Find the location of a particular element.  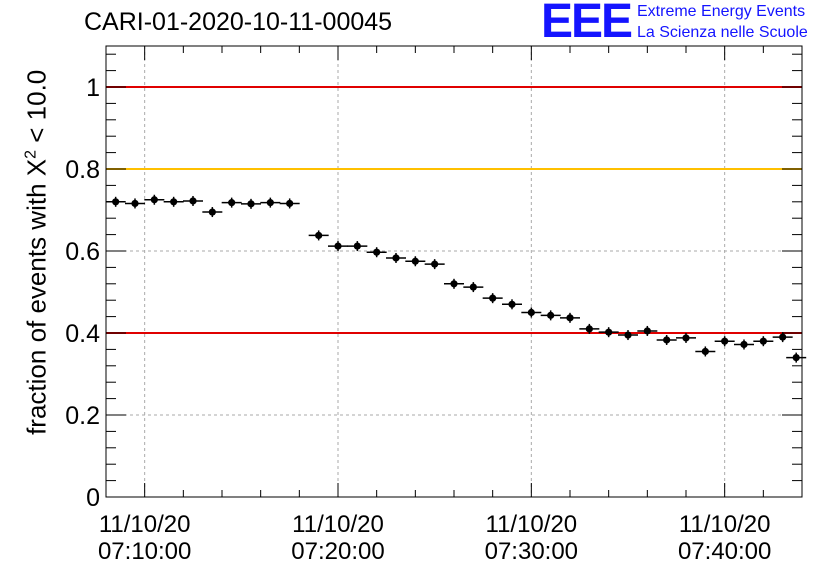

y-tick-label: 1 is located at coordinates (93, 88).